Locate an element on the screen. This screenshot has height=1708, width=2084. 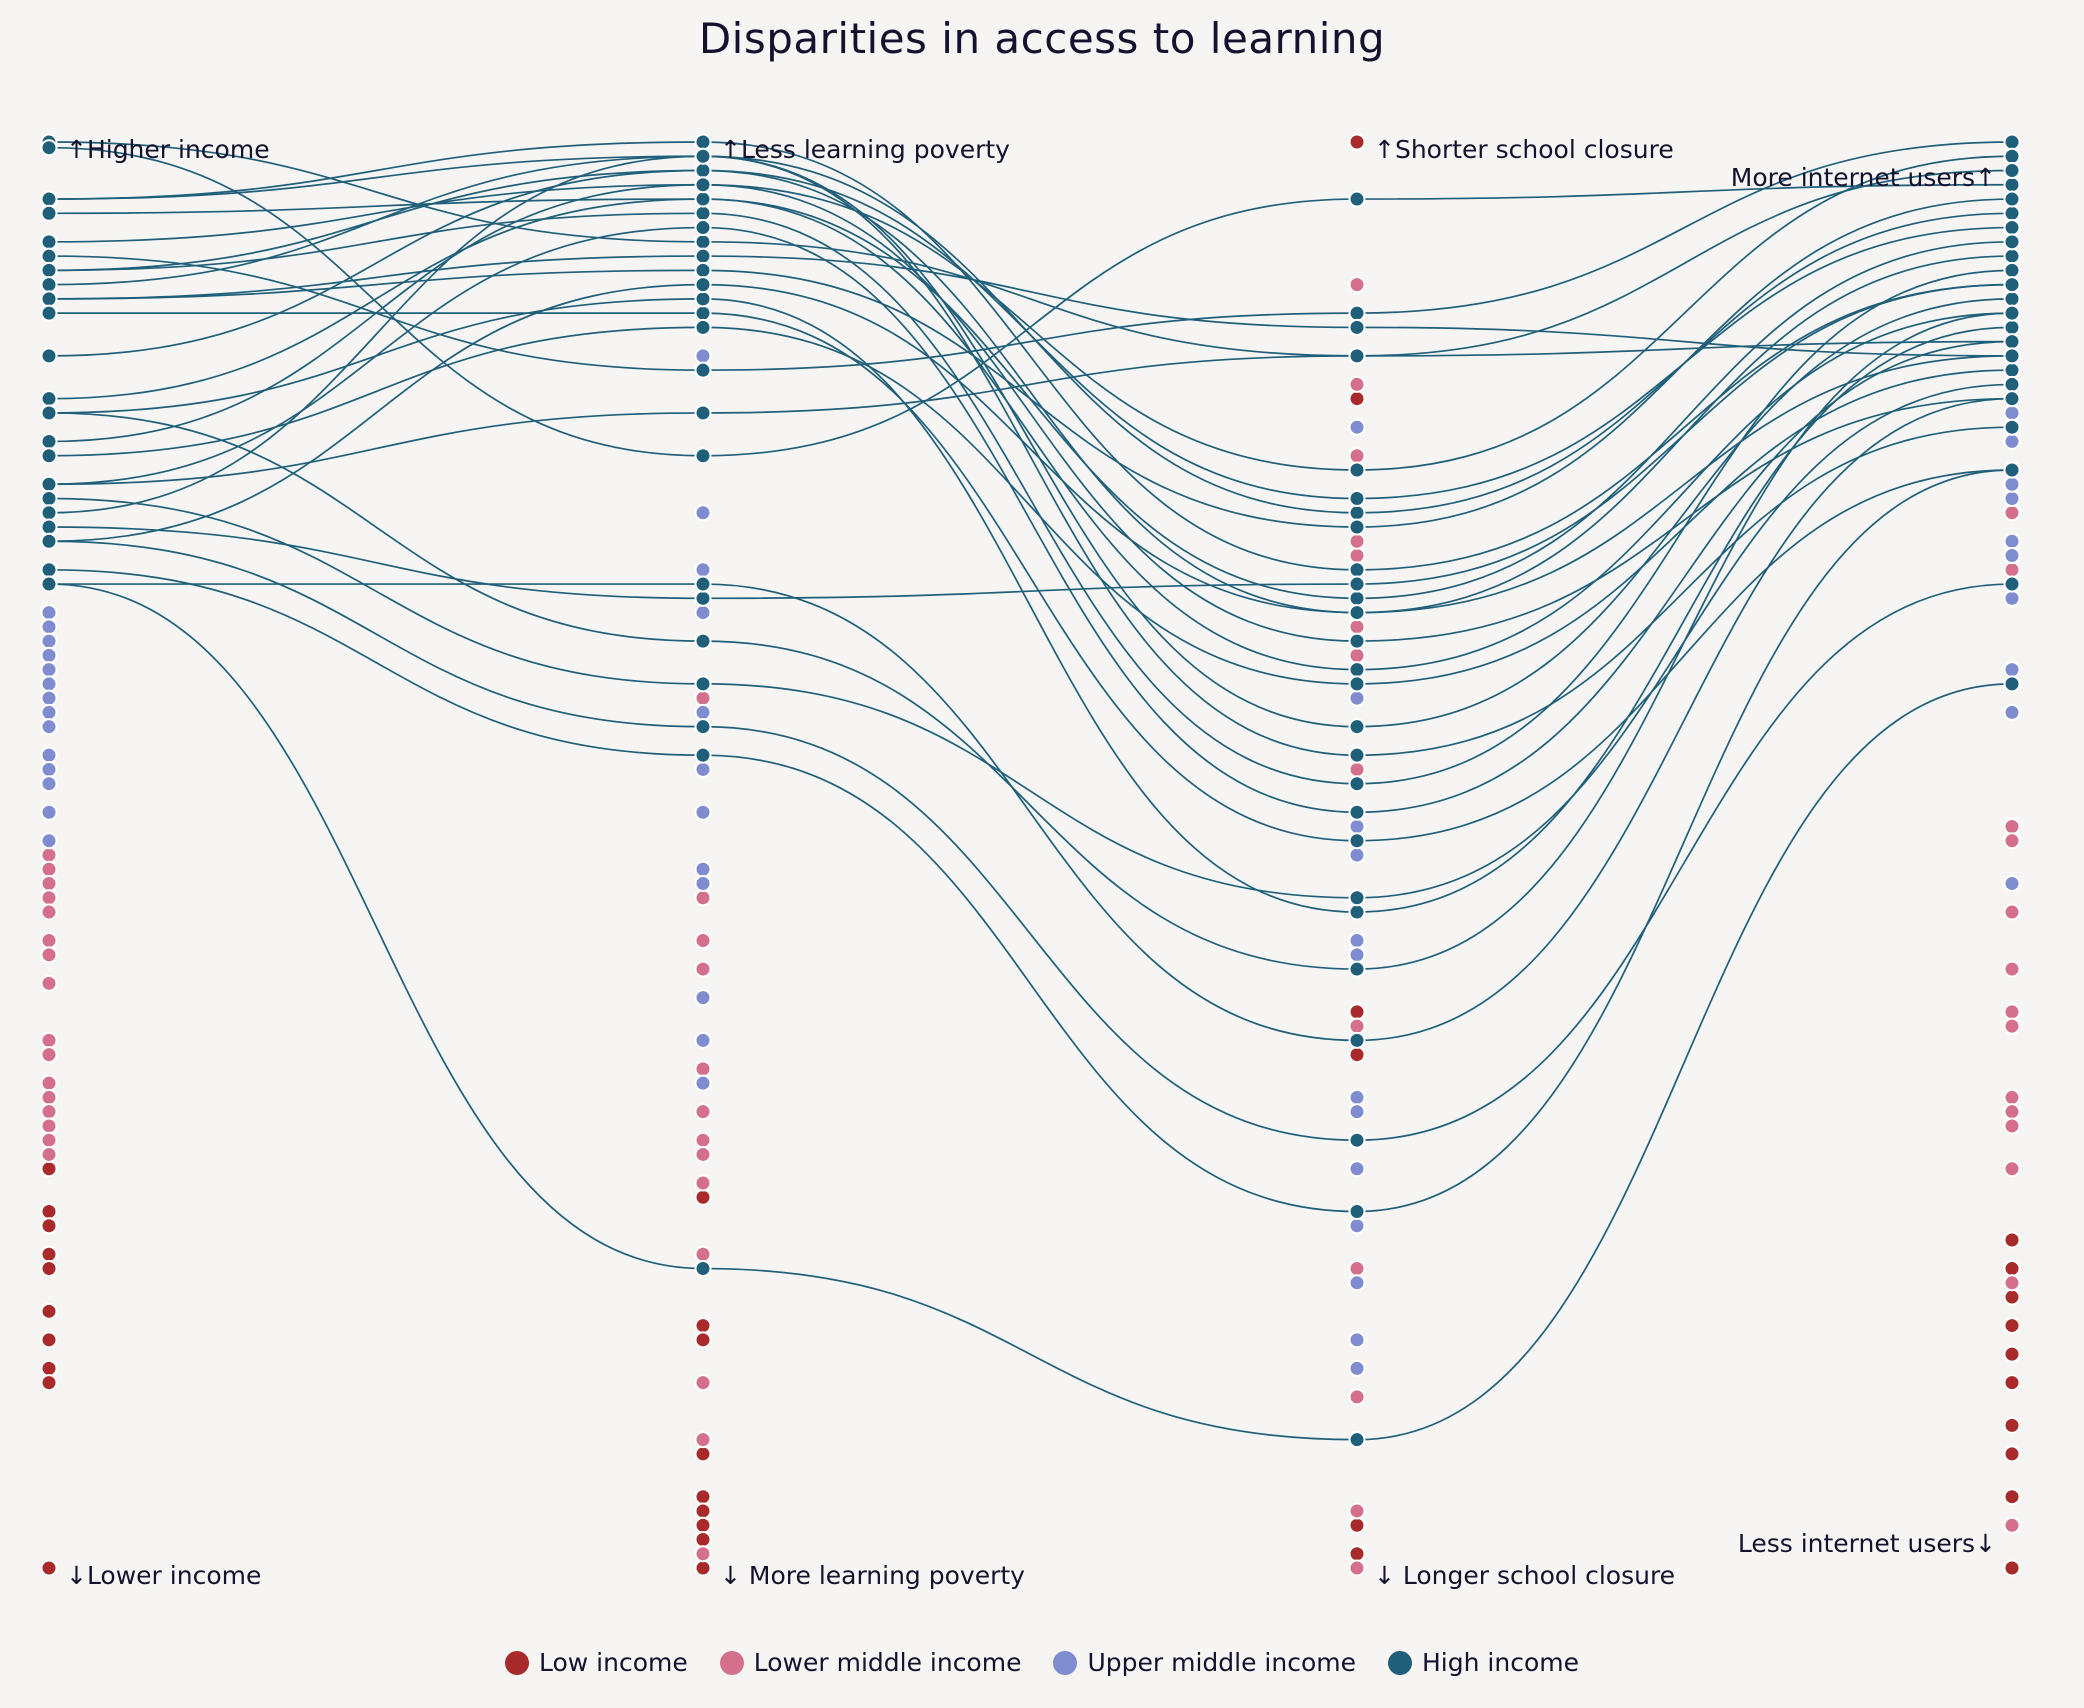
legend-item-high-income: High income is located at coordinates (1483, 1662).